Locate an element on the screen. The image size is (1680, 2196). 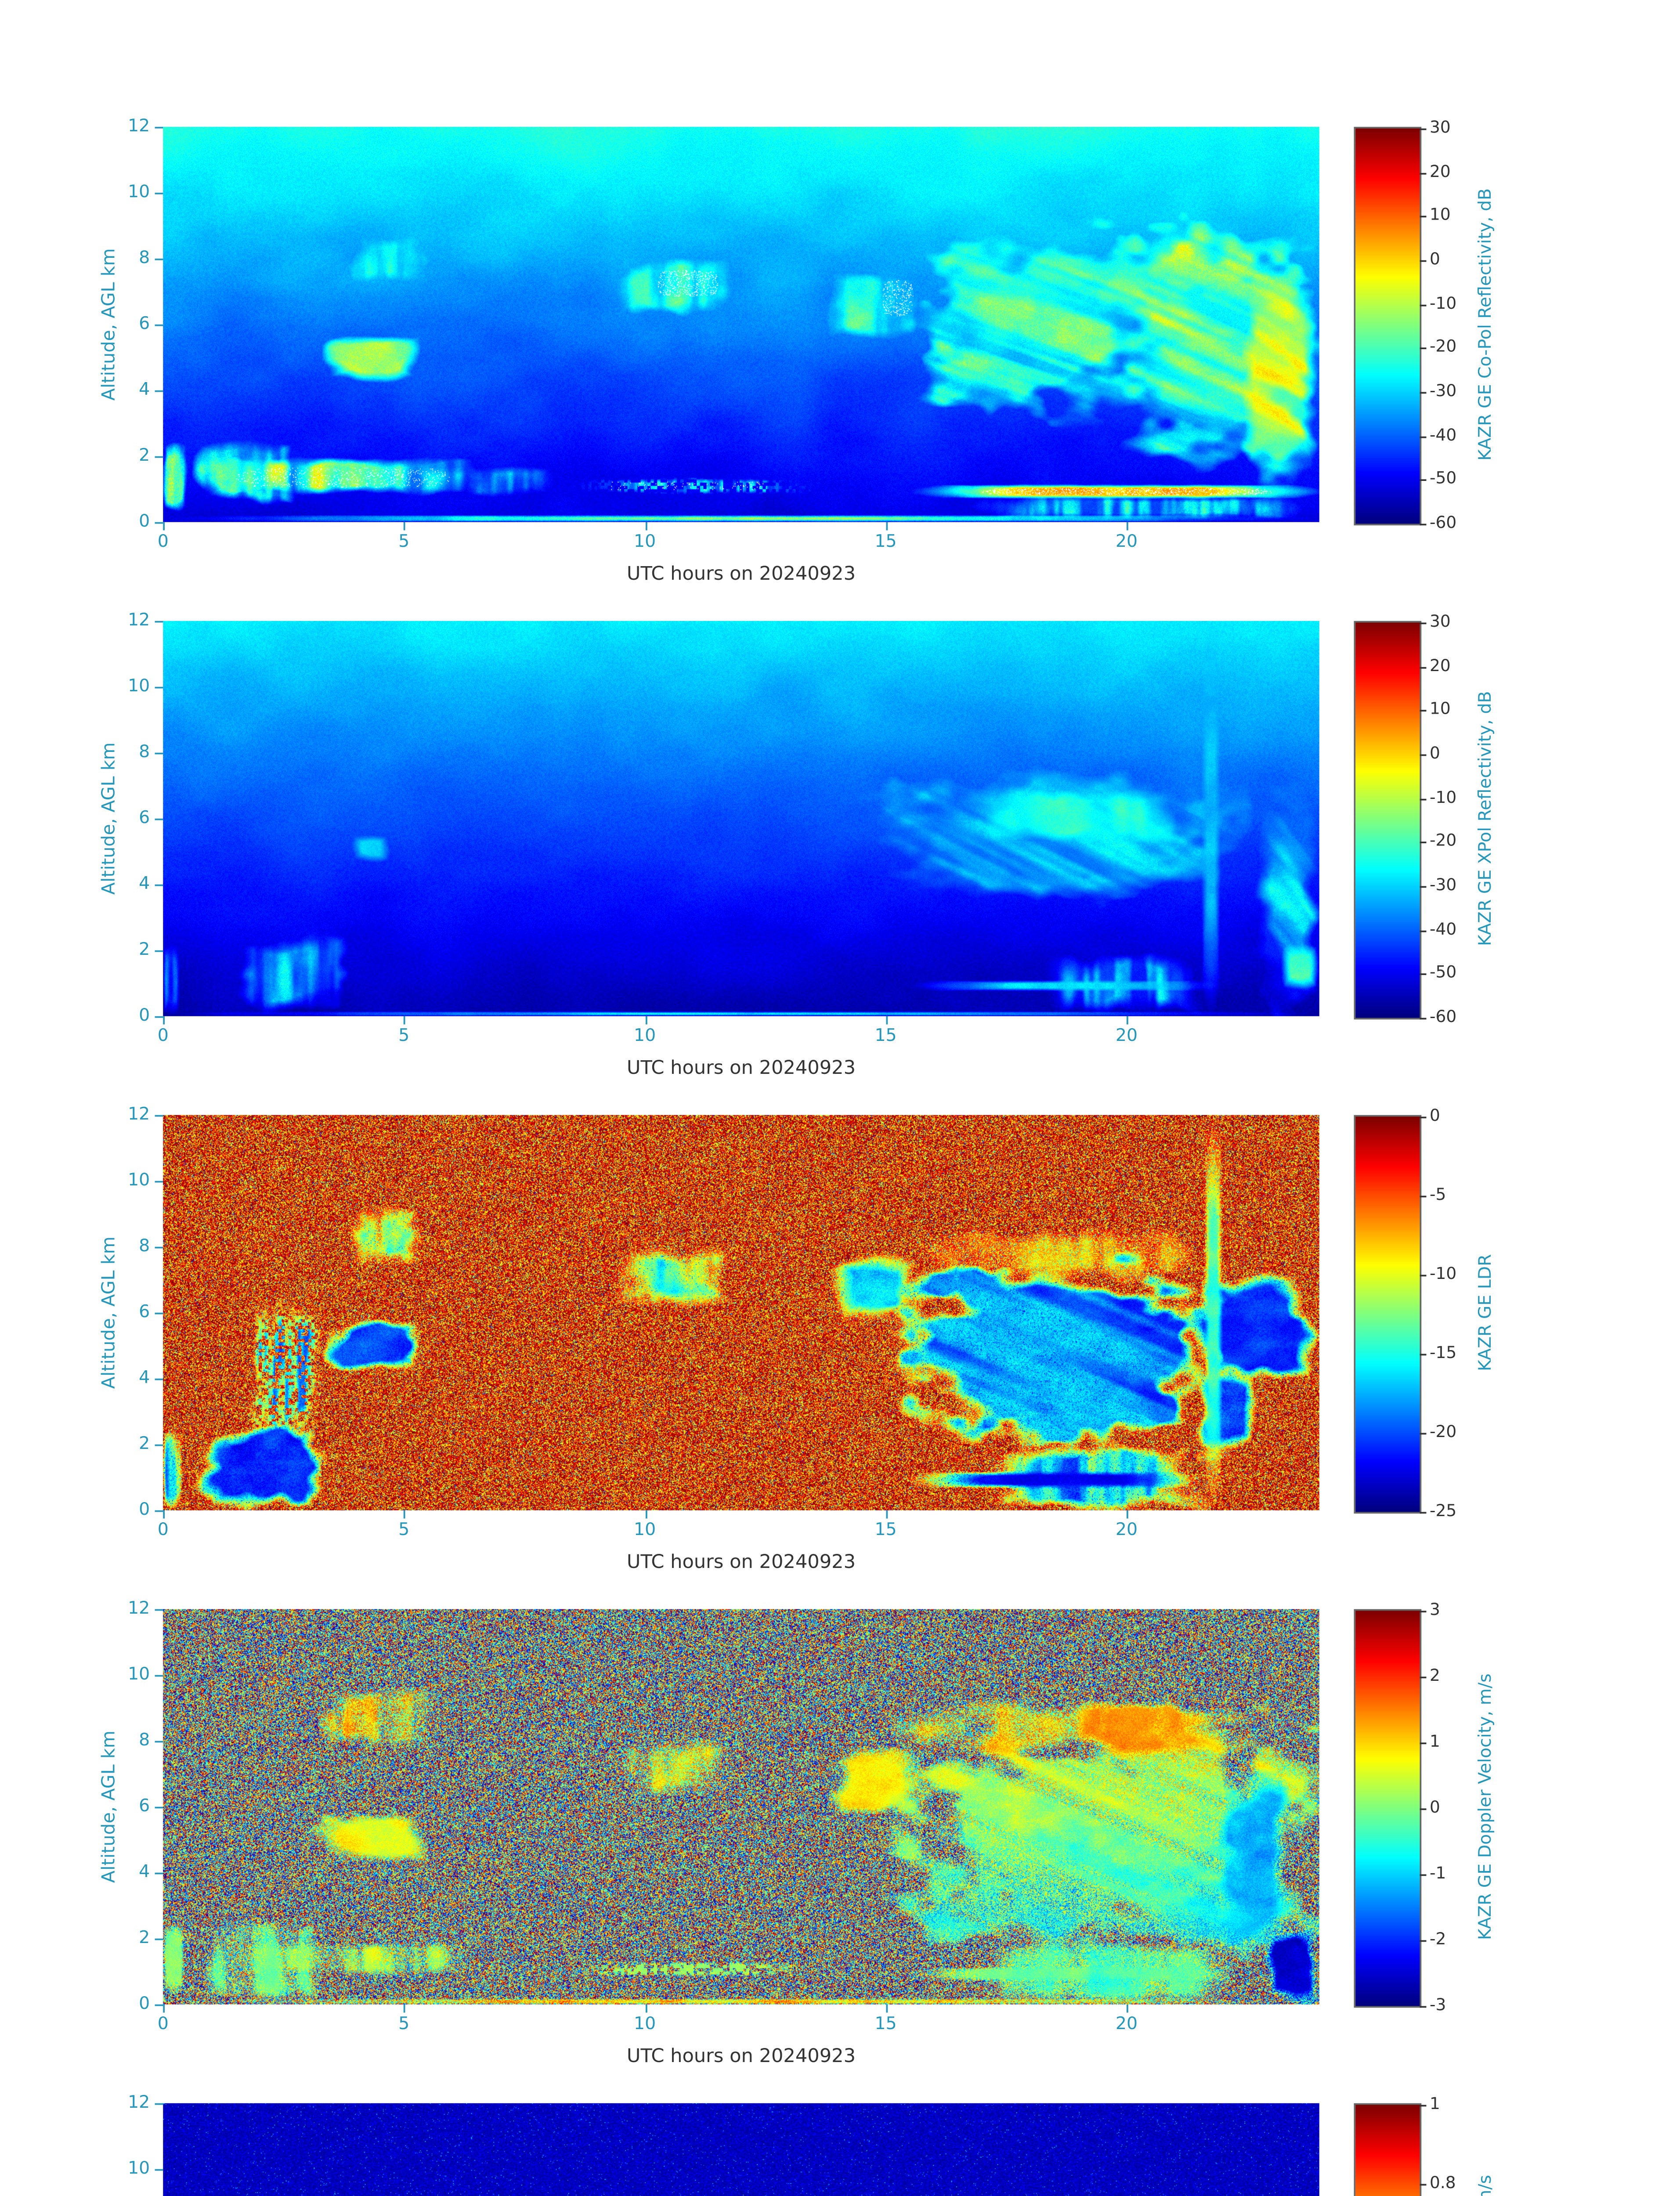
xpol-colorbar: 30 20 10 0 -10 -20 -30 -40 -50 -60 is located at coordinates (1405, 820).